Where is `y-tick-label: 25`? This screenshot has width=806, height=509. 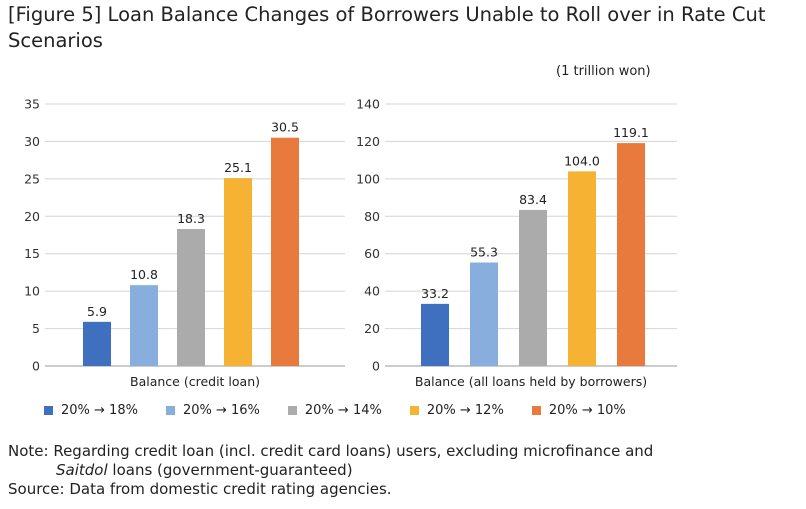 y-tick-label: 25 is located at coordinates (32, 178).